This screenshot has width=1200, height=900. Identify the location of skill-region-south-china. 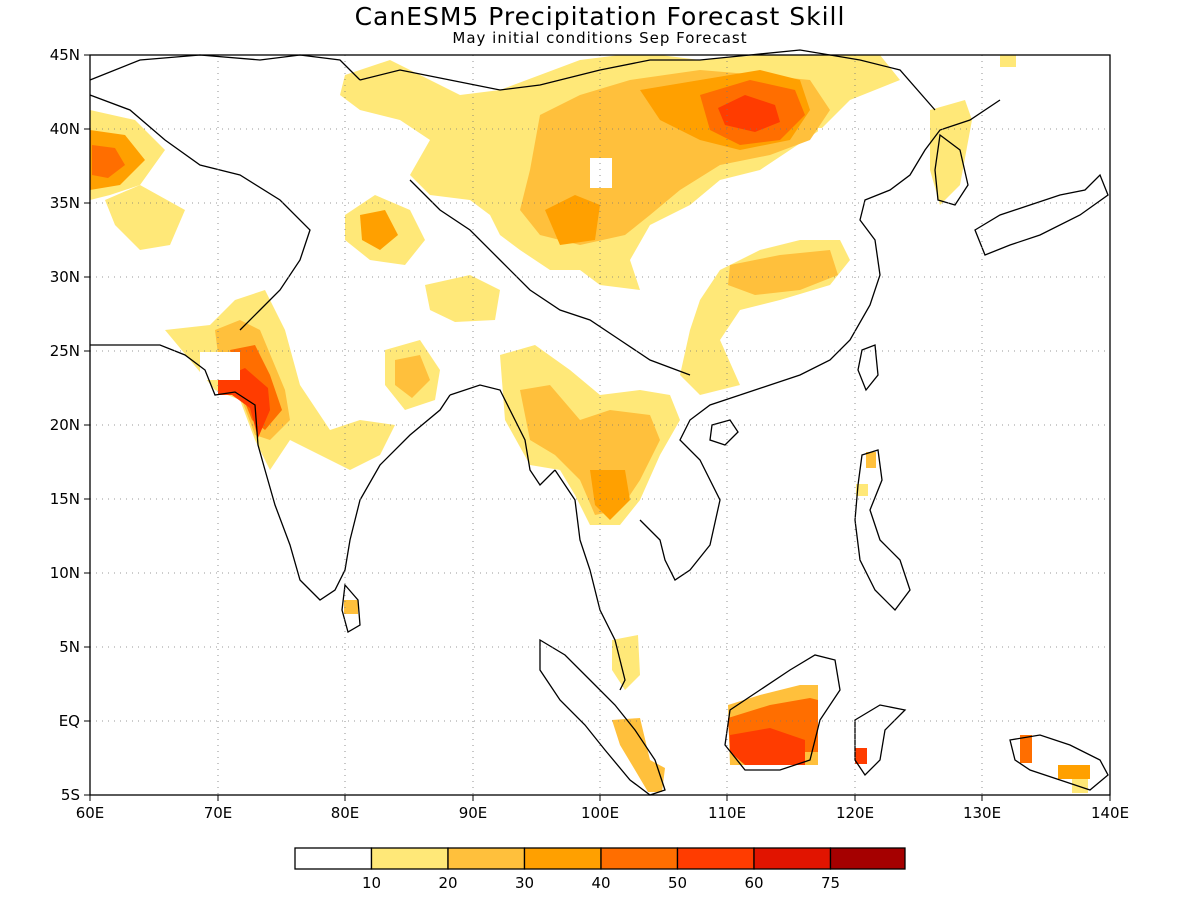
(783, 272).